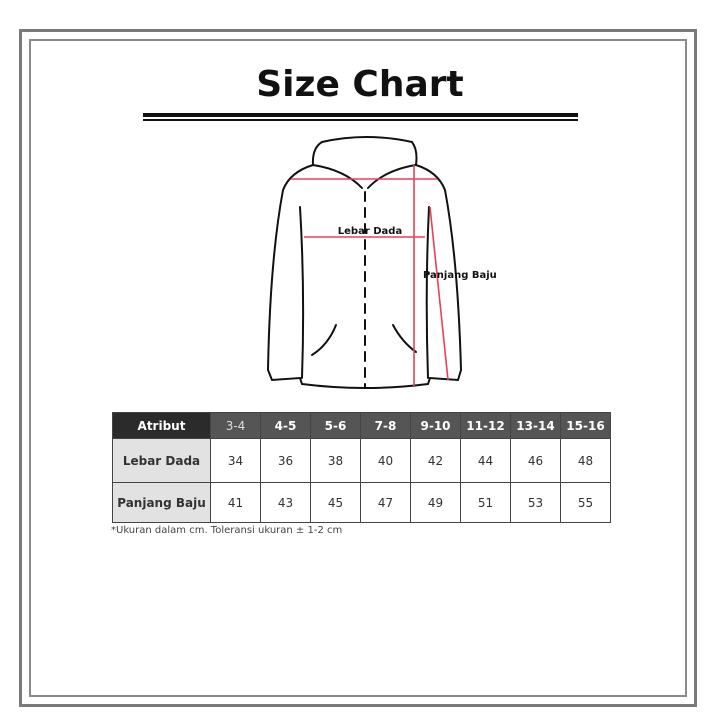 The image size is (720, 720). I want to click on cell: 43, so click(285, 502).